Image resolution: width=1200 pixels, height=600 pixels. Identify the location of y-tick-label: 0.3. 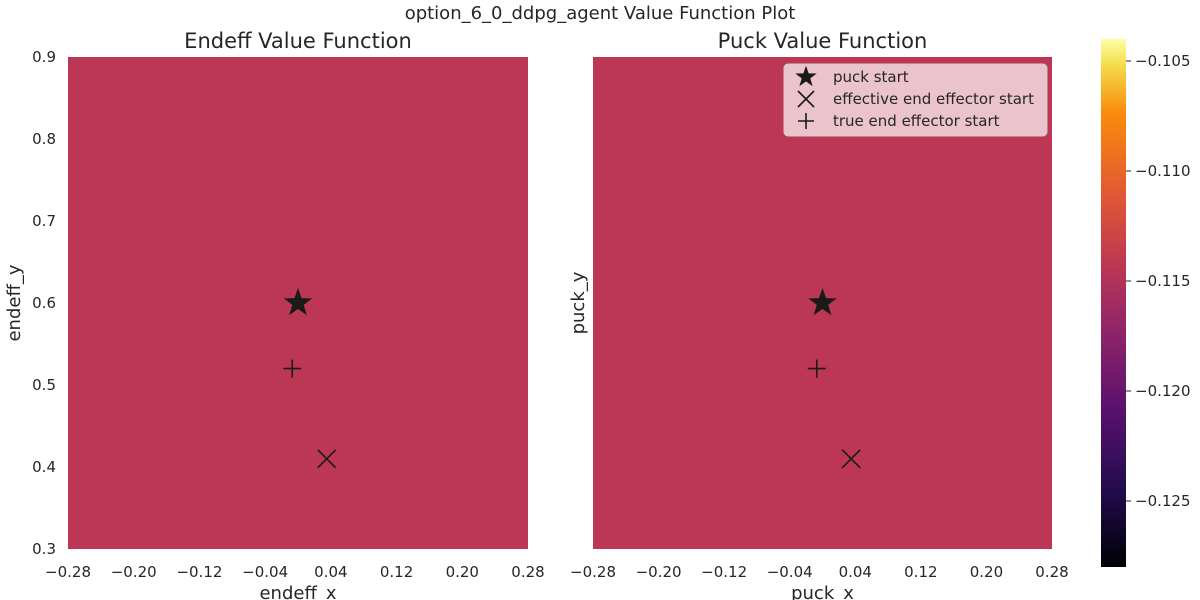
(44, 549).